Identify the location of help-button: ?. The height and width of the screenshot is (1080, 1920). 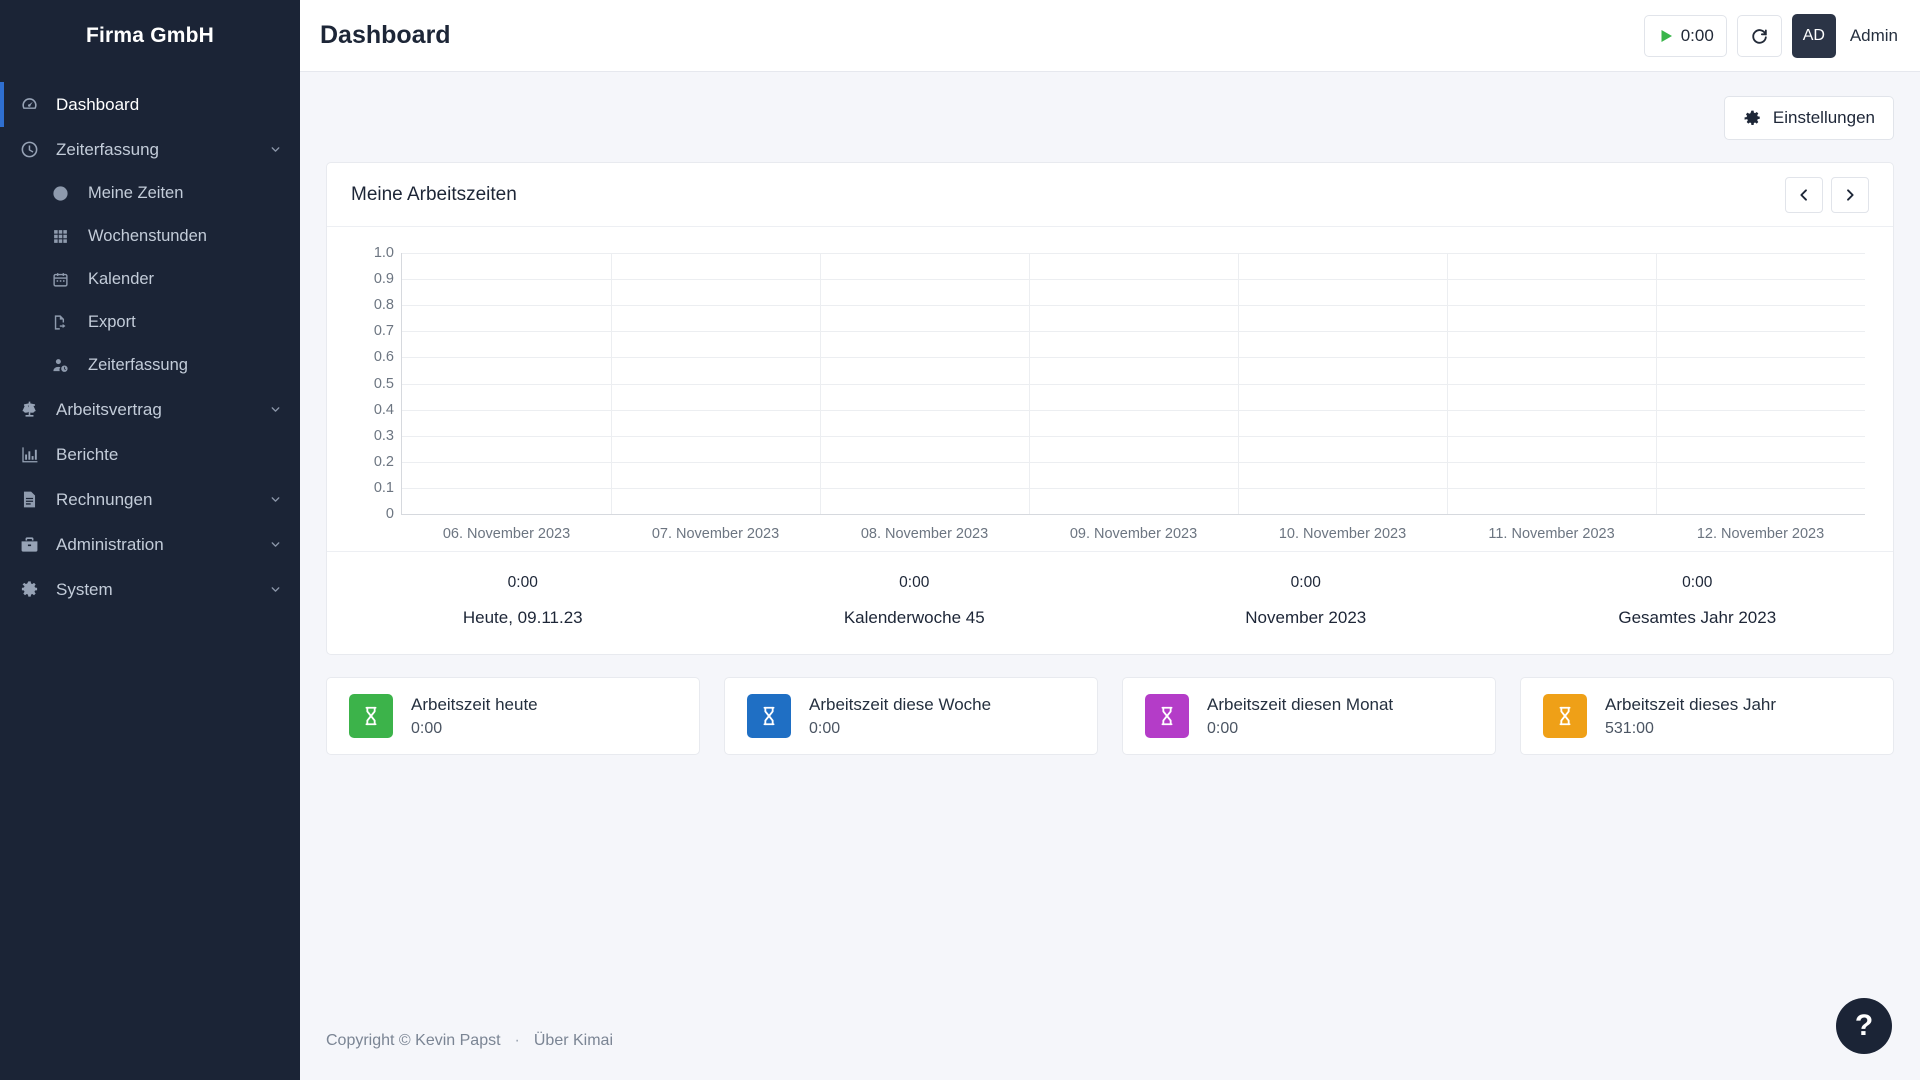
(1864, 1026).